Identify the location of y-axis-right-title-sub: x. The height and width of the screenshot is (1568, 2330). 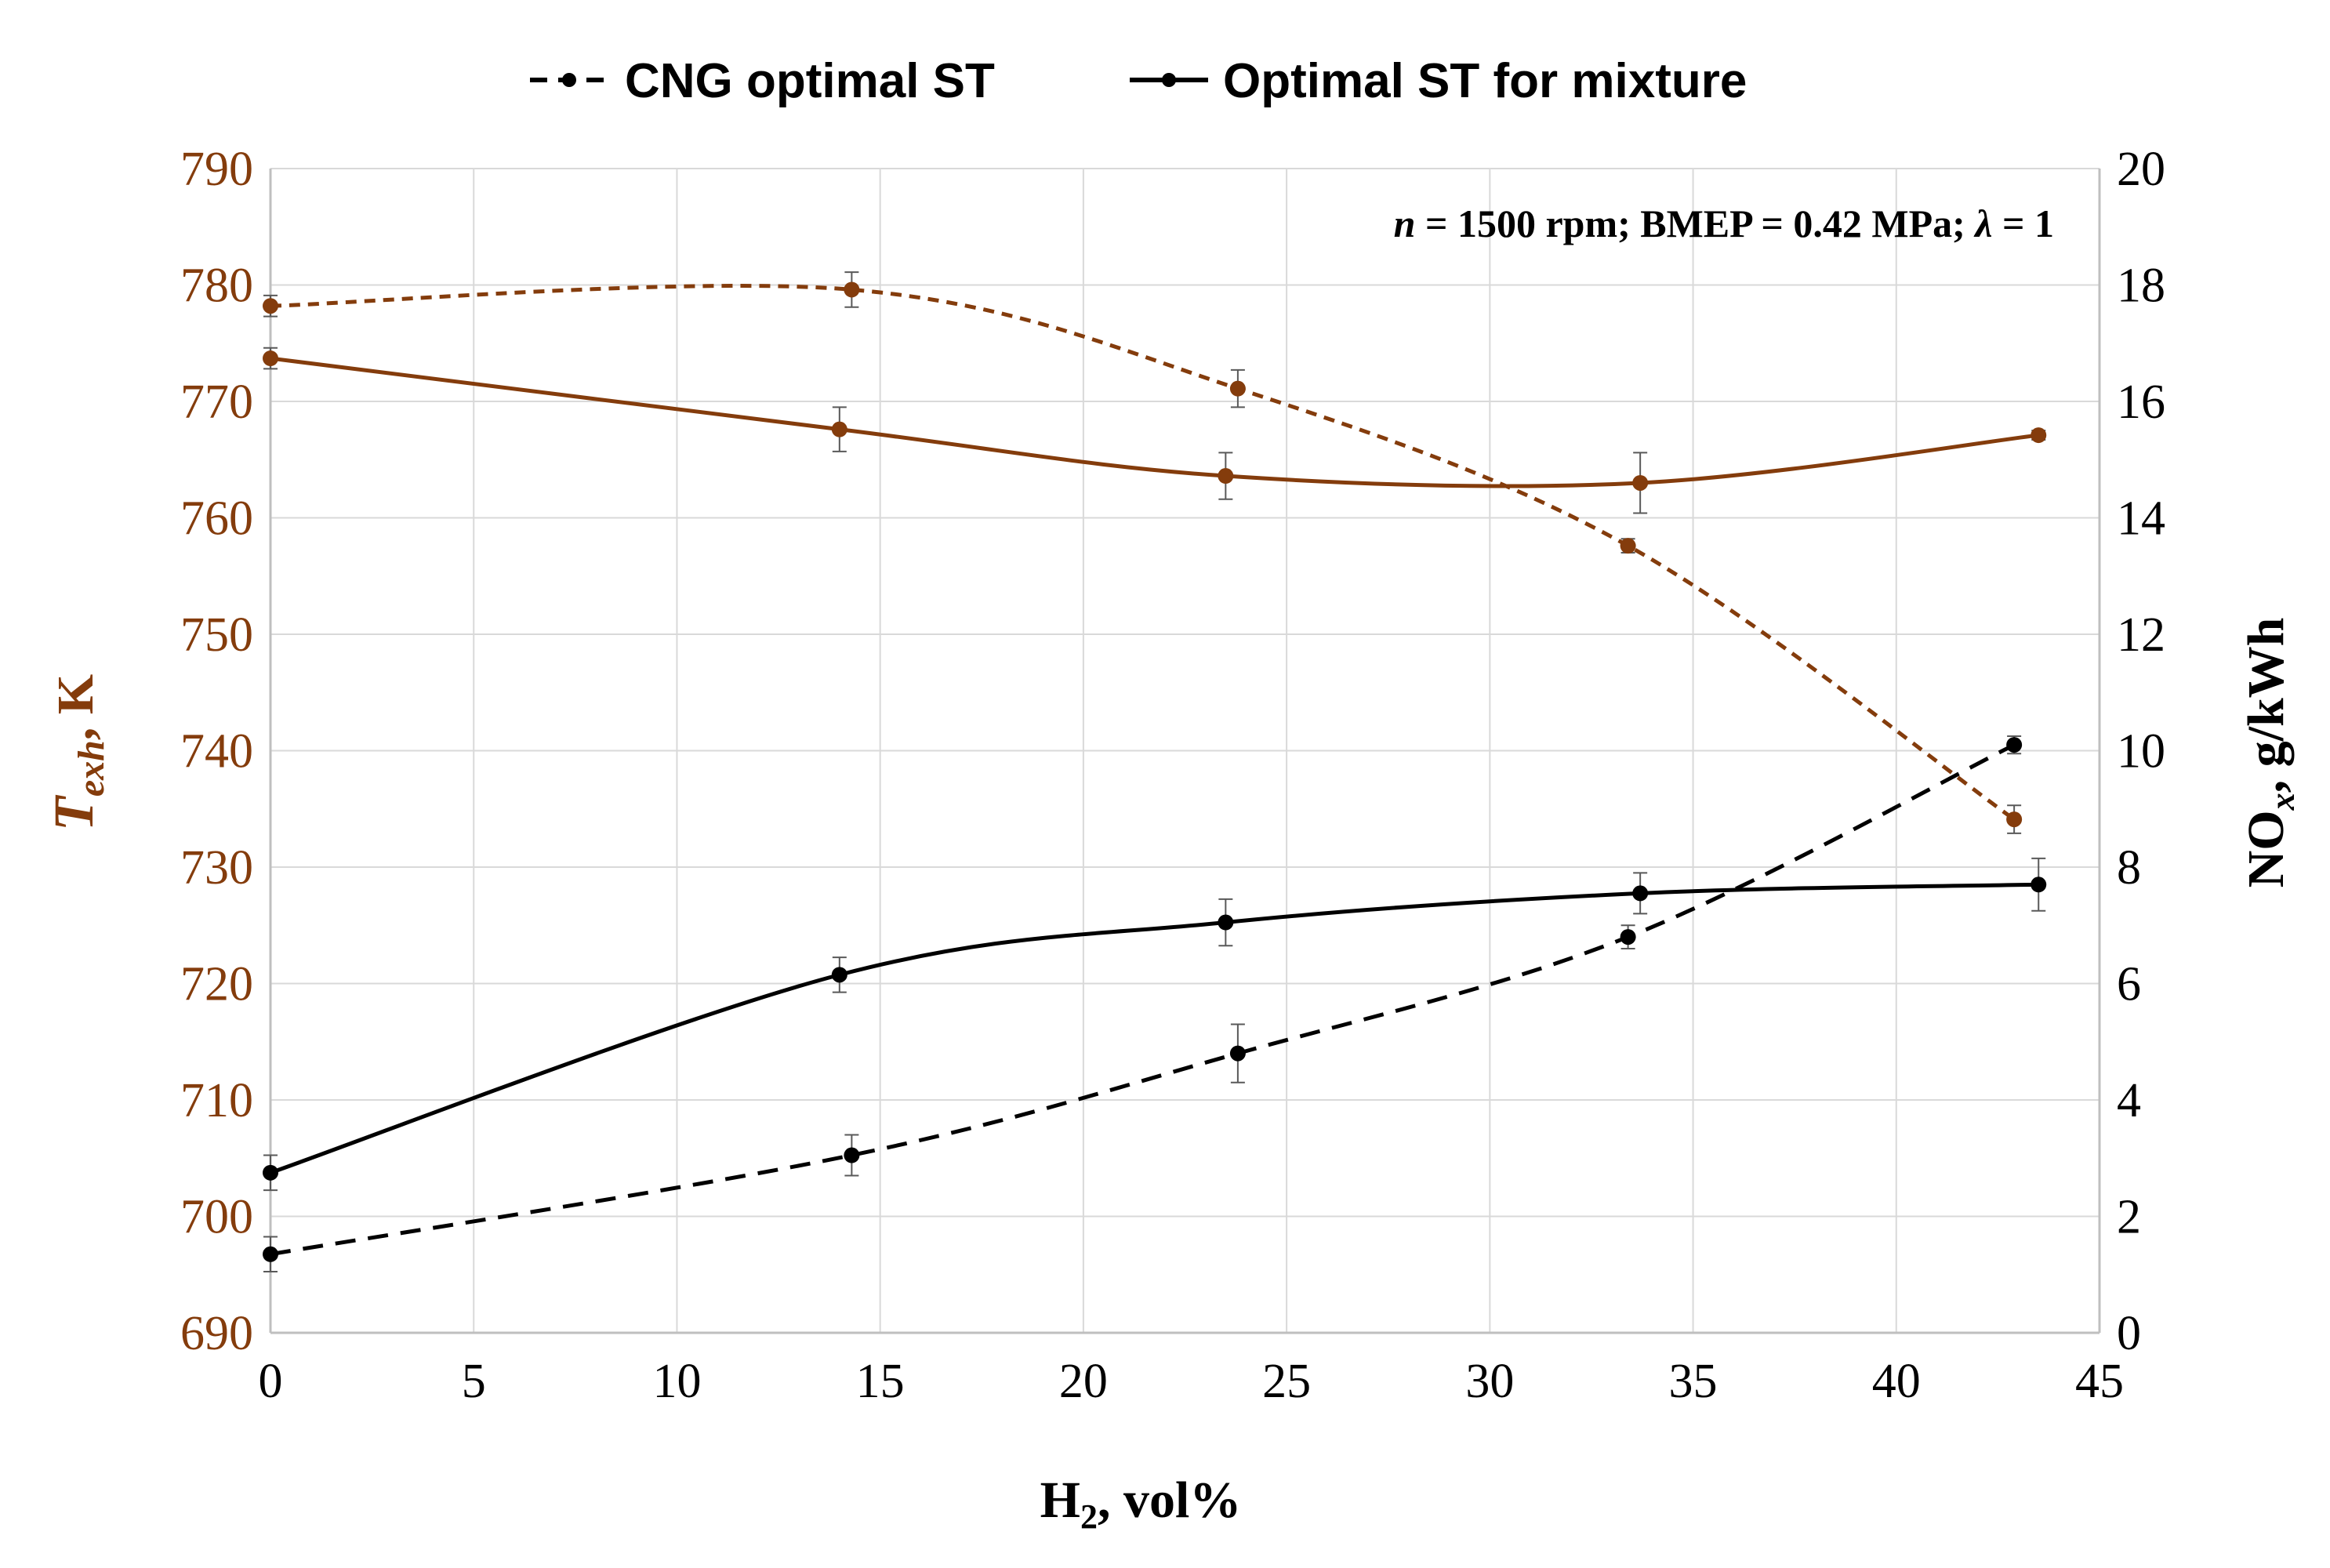
(2282, 802).